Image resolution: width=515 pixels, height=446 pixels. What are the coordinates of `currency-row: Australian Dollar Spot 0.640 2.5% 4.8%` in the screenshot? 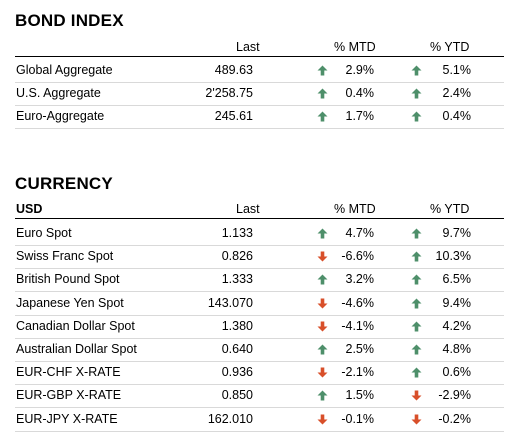 It's located at (259, 350).